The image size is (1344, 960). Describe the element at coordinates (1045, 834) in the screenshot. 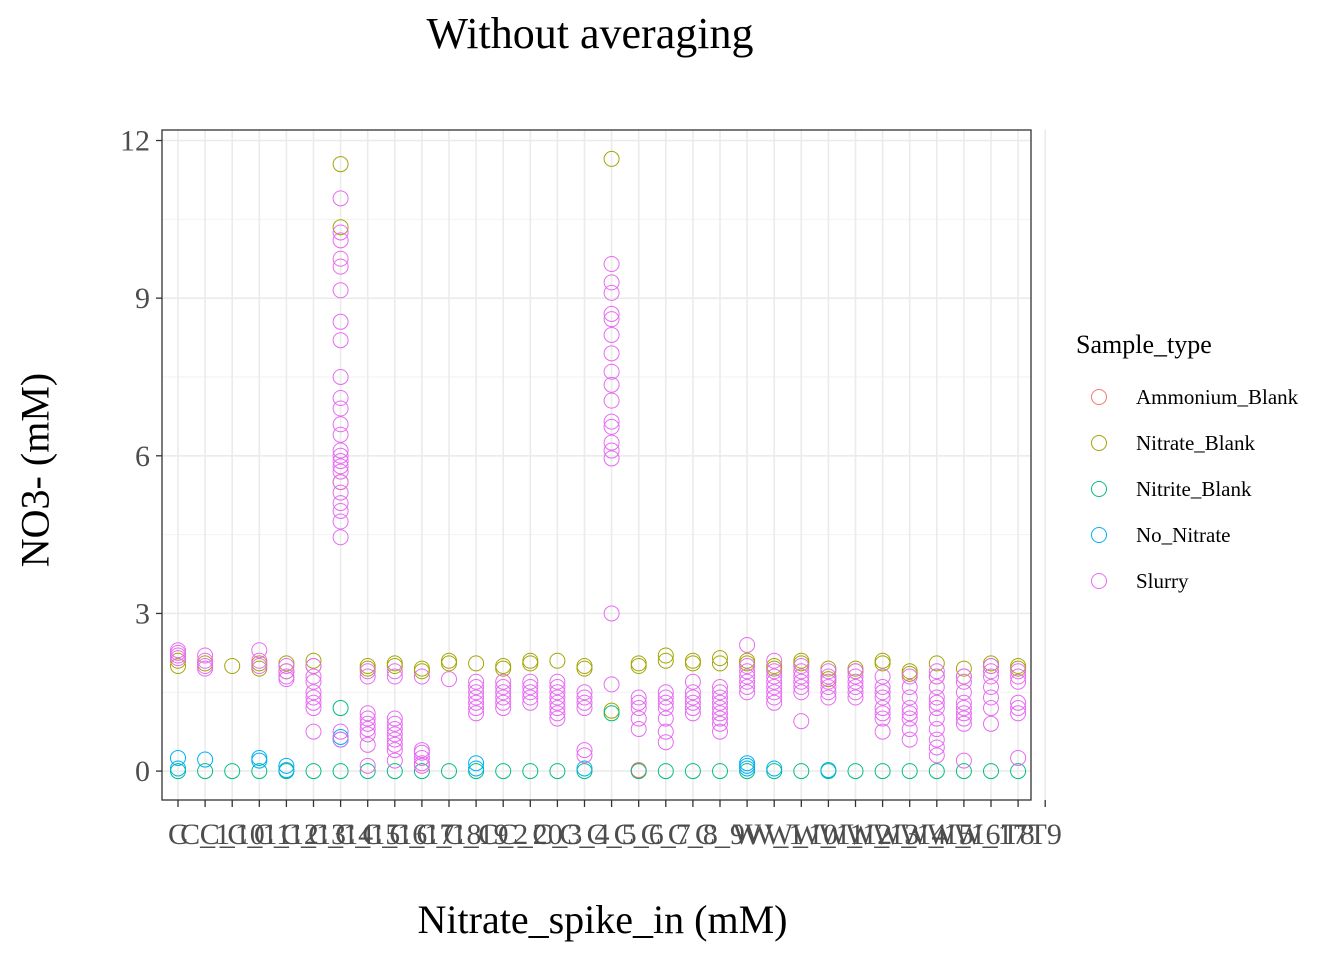

I see `x-tick-label: T9` at that location.